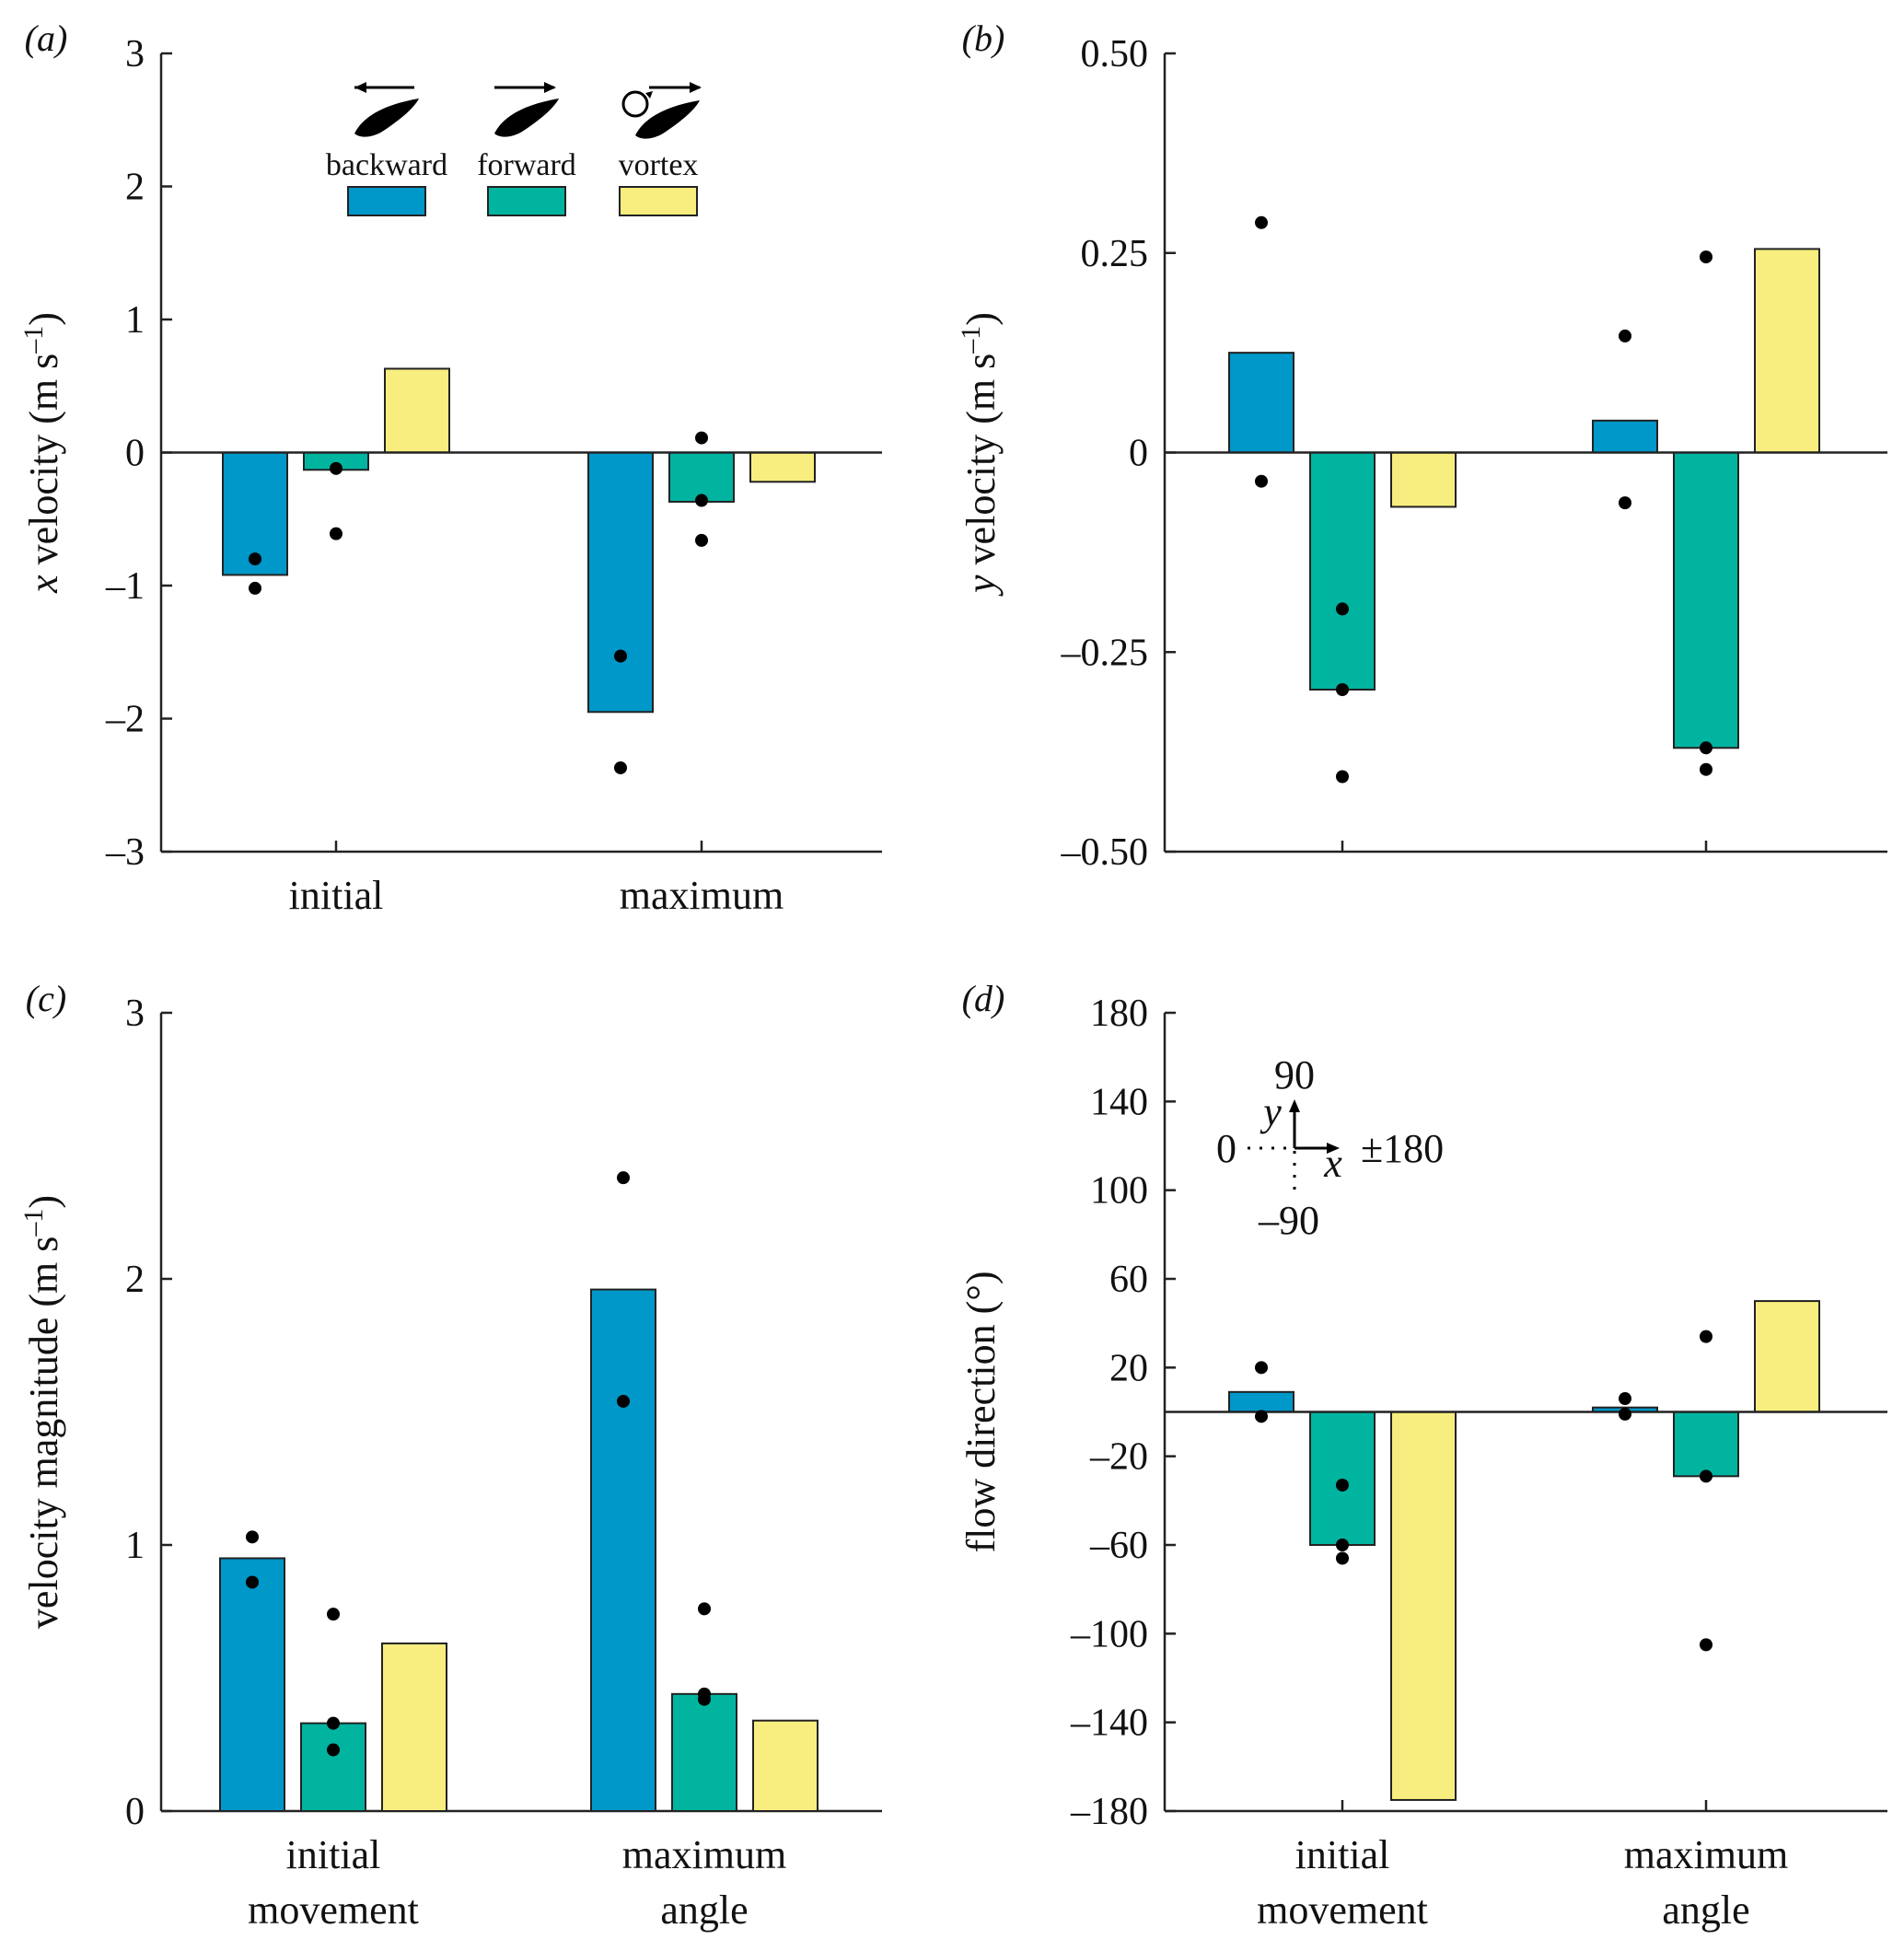  I want to click on y-tick-label: –1, so click(125, 586).